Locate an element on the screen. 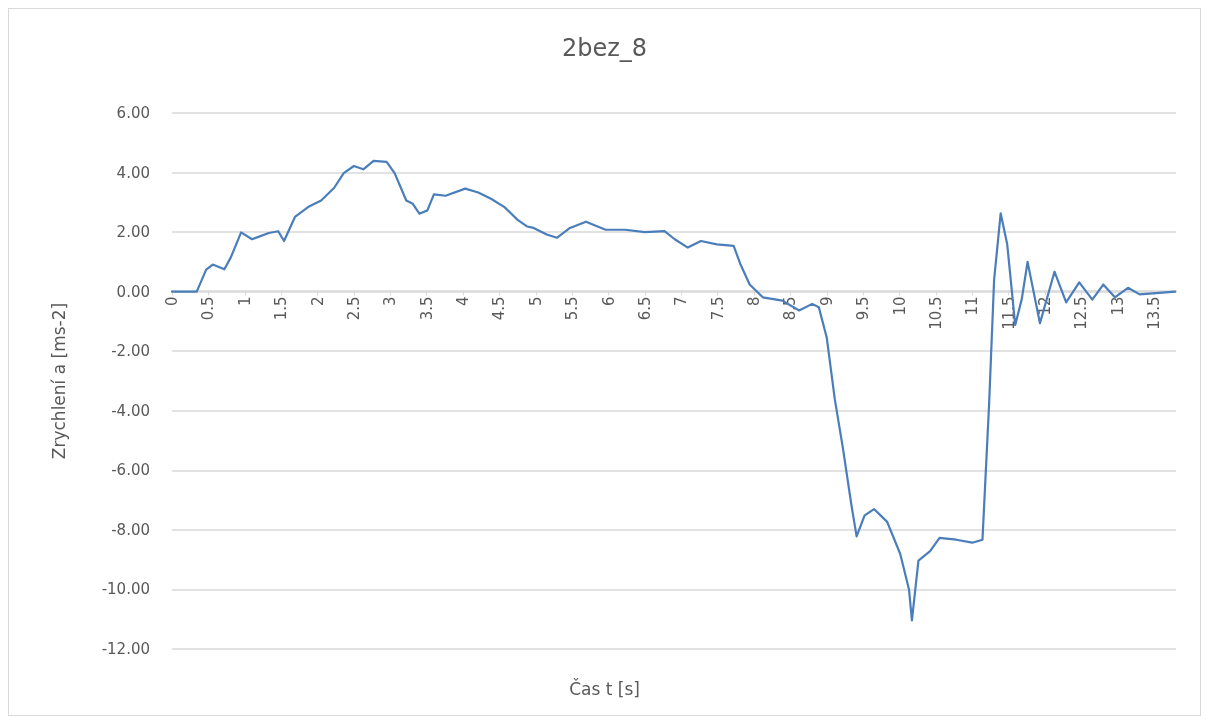  y-tick-label: -6.00 is located at coordinates (130, 470).